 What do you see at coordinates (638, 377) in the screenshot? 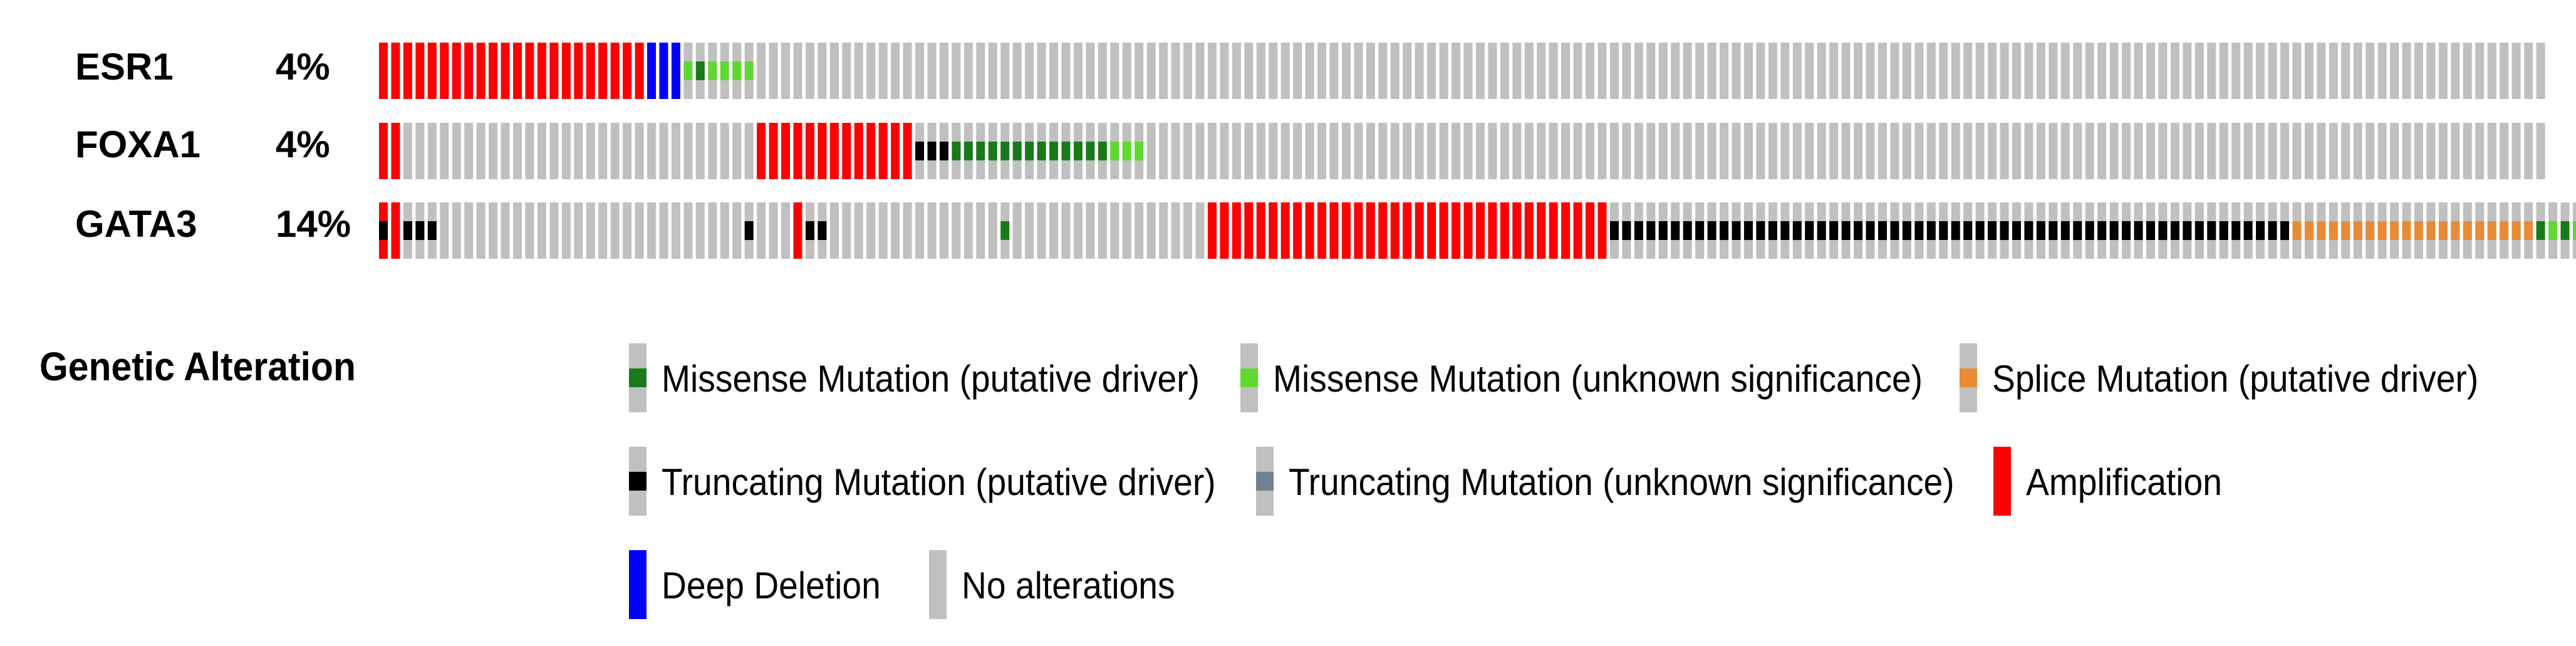
I see `legend-swatch-missense-driver` at bounding box center [638, 377].